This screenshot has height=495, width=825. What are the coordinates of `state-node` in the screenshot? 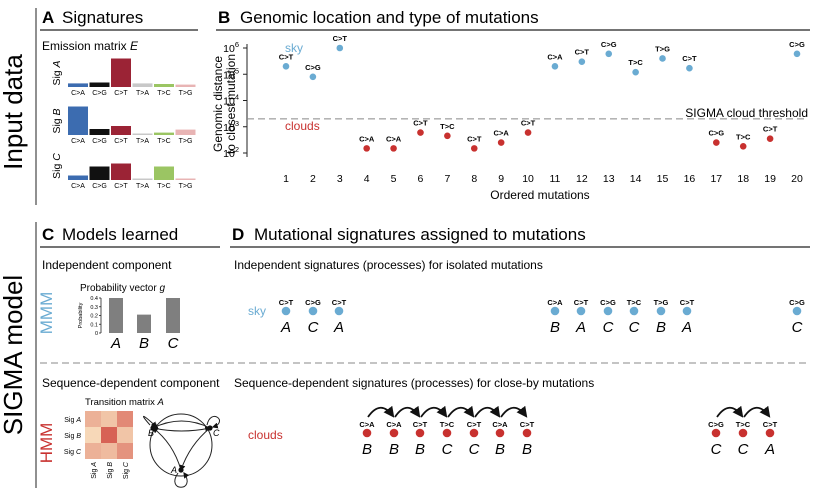 It's located at (181, 470).